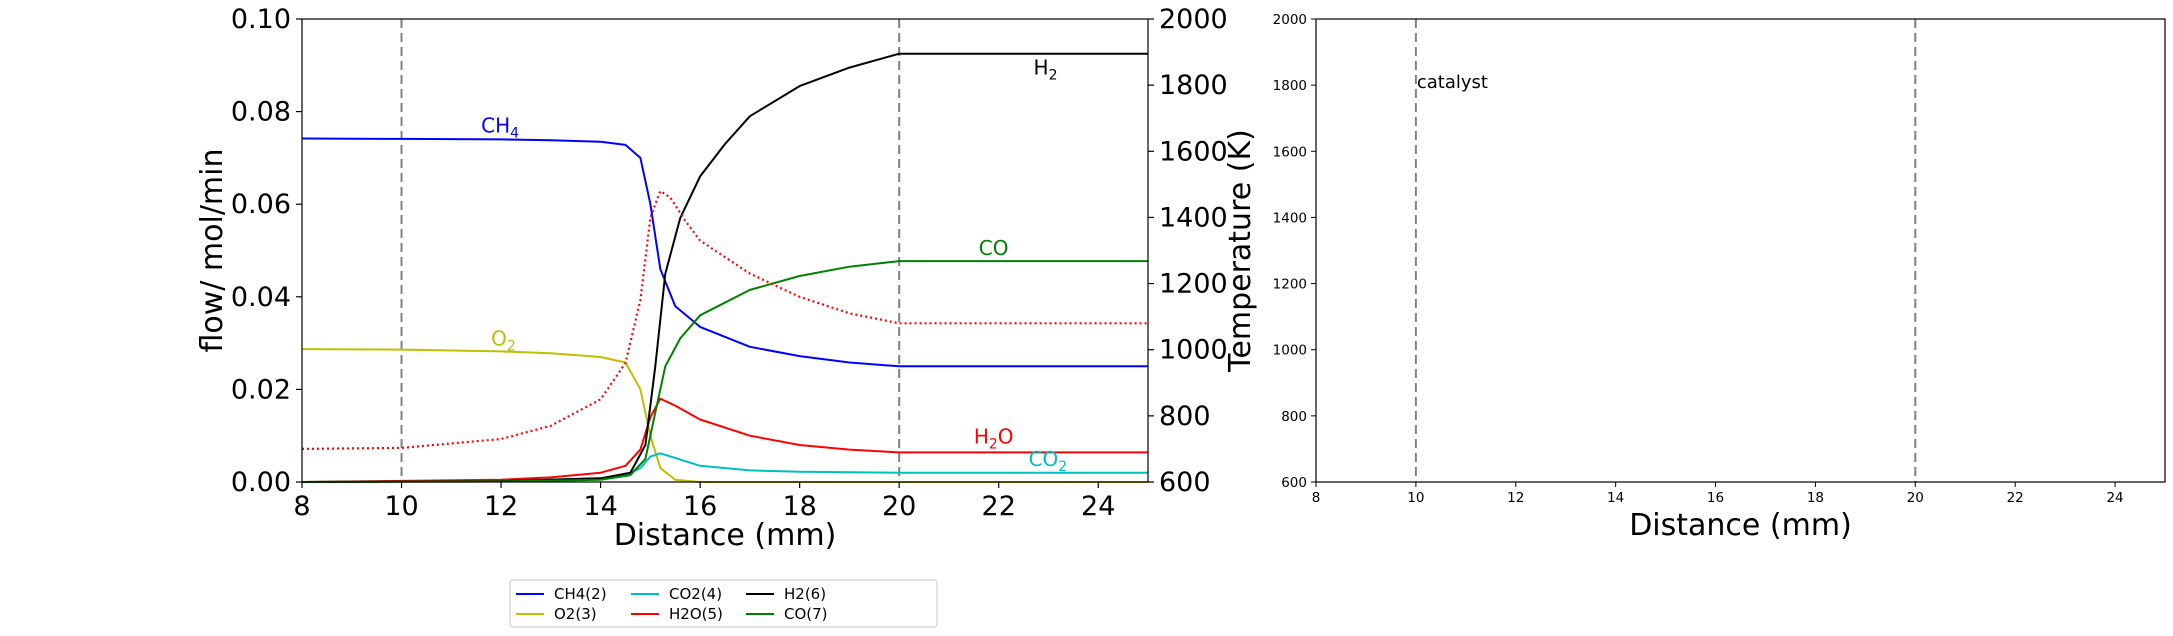  What do you see at coordinates (1185, 482) in the screenshot?
I see `y-right-tick-label: 600` at bounding box center [1185, 482].